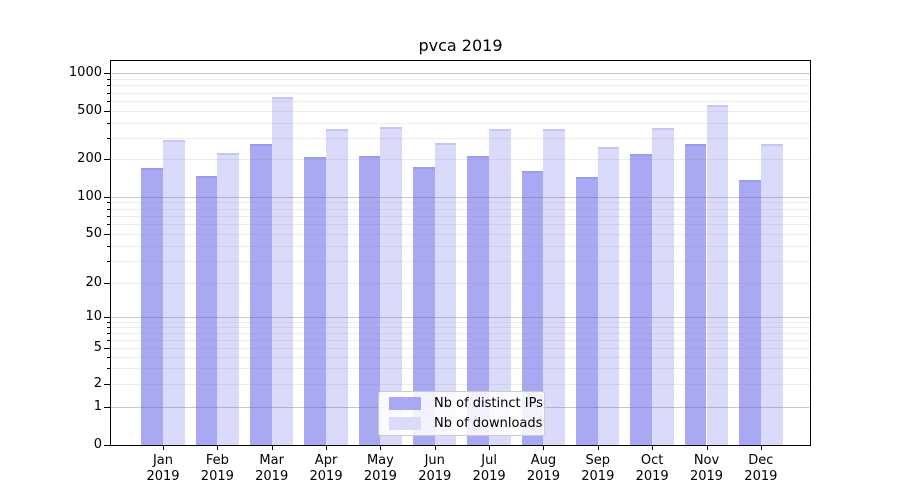  I want to click on legend-entry-downloads: Nb of downloads, so click(461, 424).